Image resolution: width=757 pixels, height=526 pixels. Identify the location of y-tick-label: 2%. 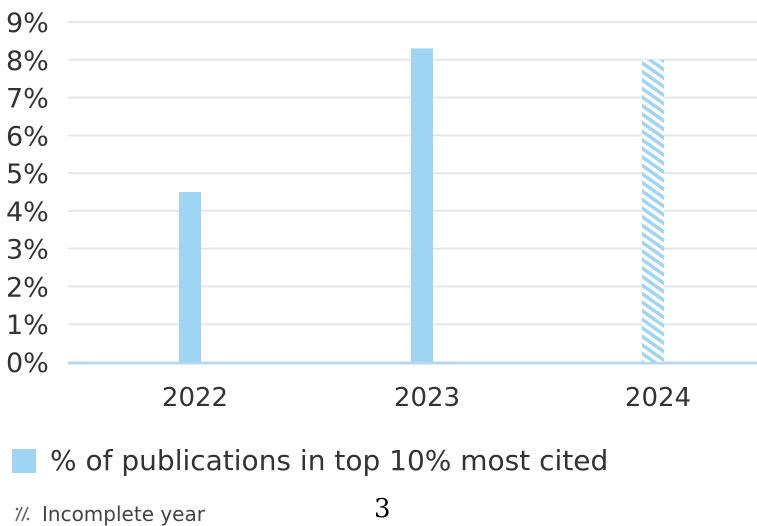
(27, 287).